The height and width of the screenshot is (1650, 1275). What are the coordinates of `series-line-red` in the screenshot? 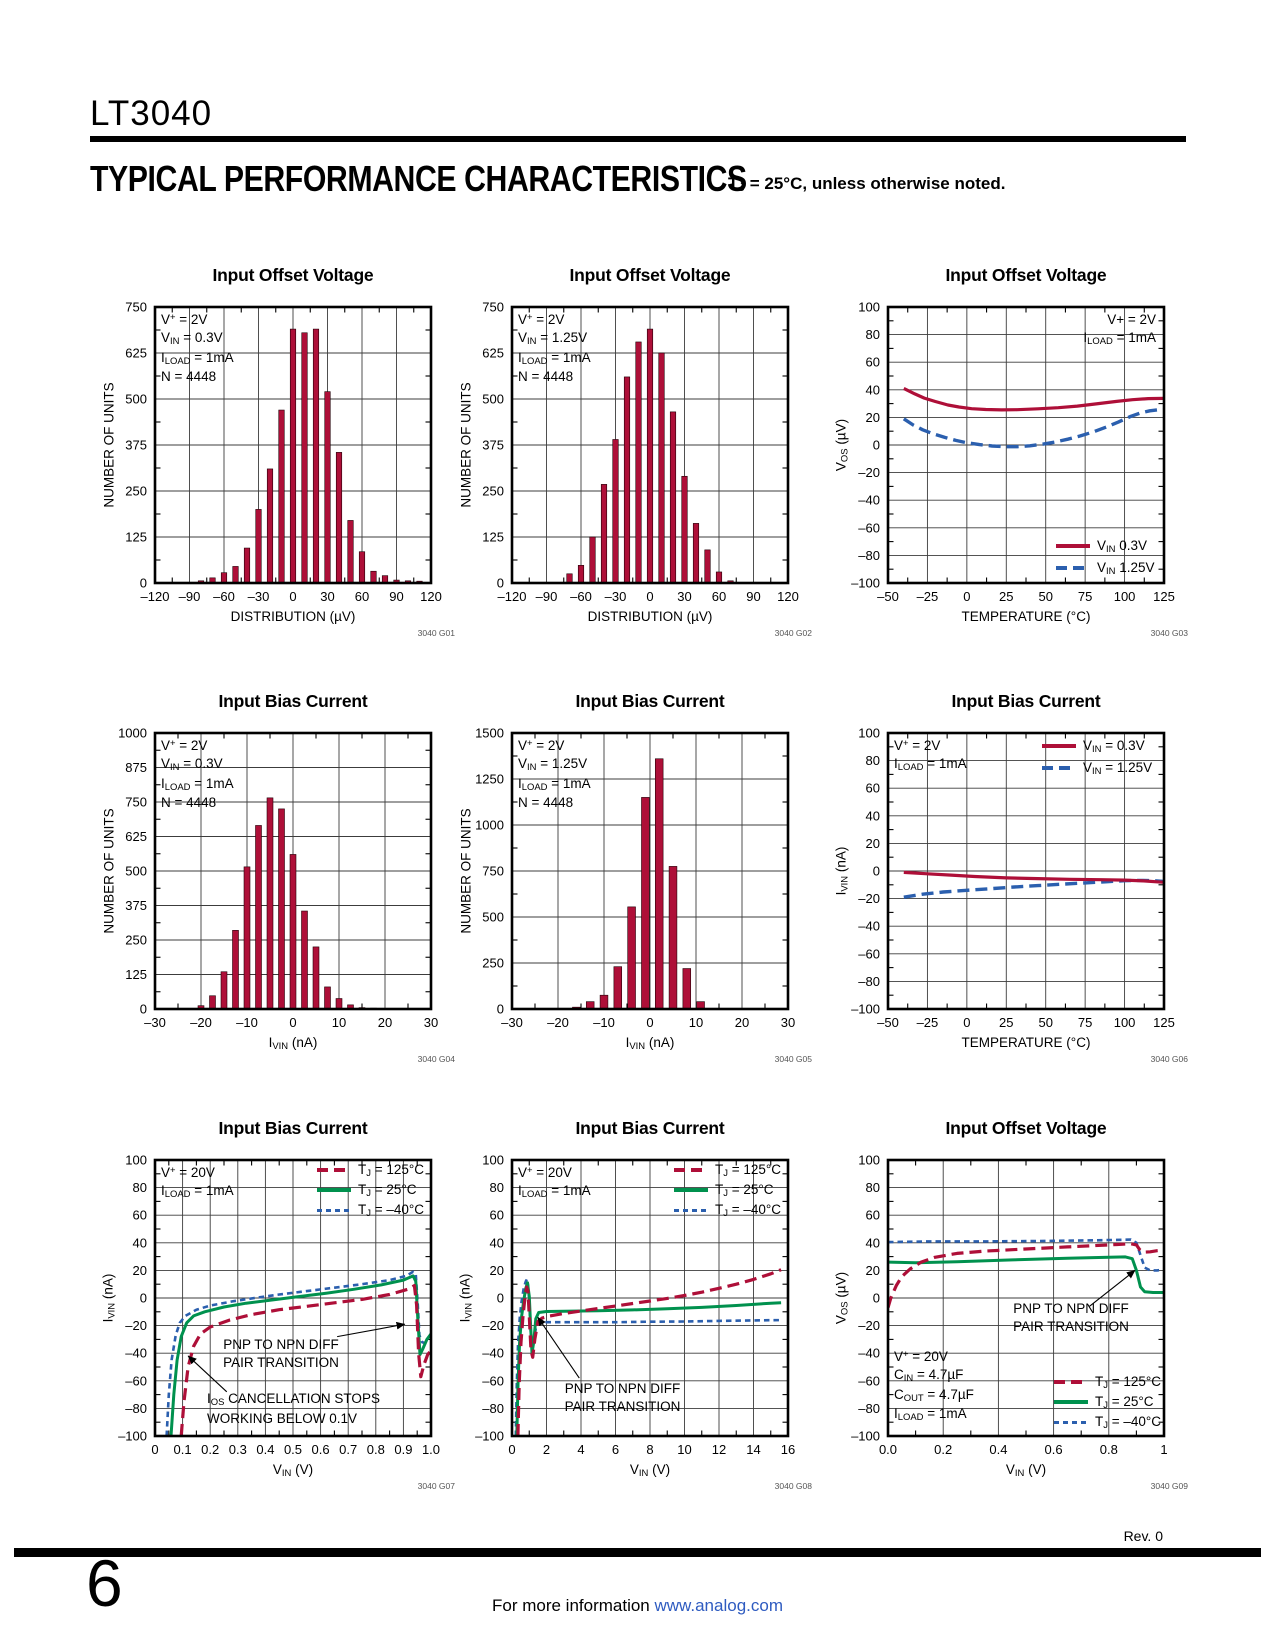 It's located at (649, 1352).